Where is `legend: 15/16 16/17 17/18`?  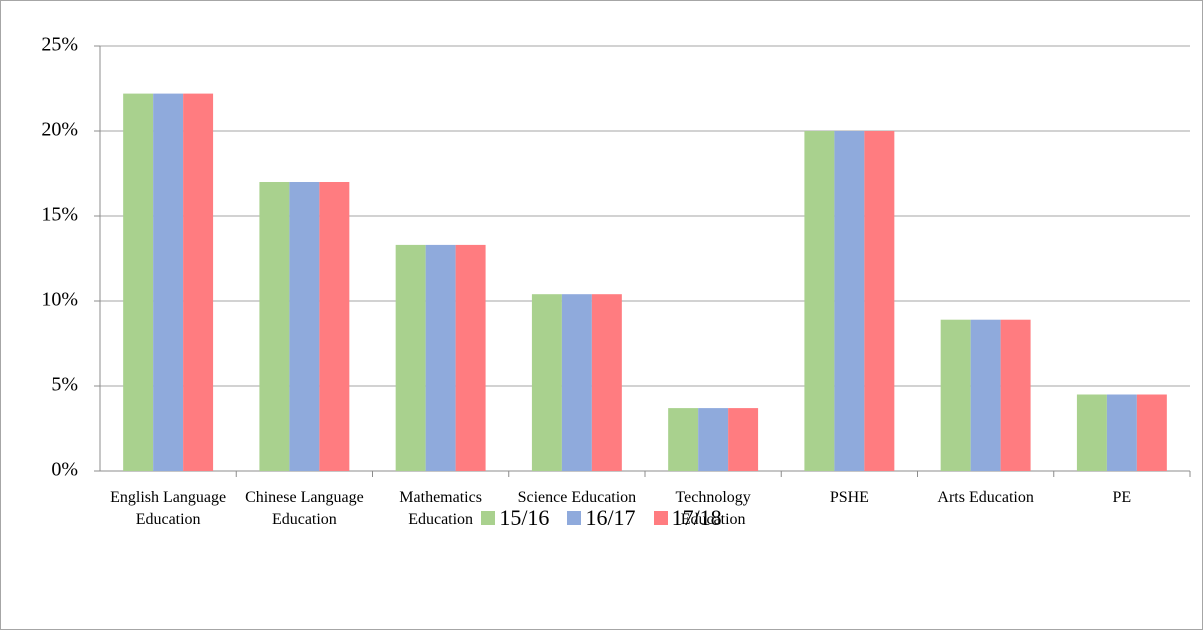 legend: 15/16 16/17 17/18 is located at coordinates (601, 518).